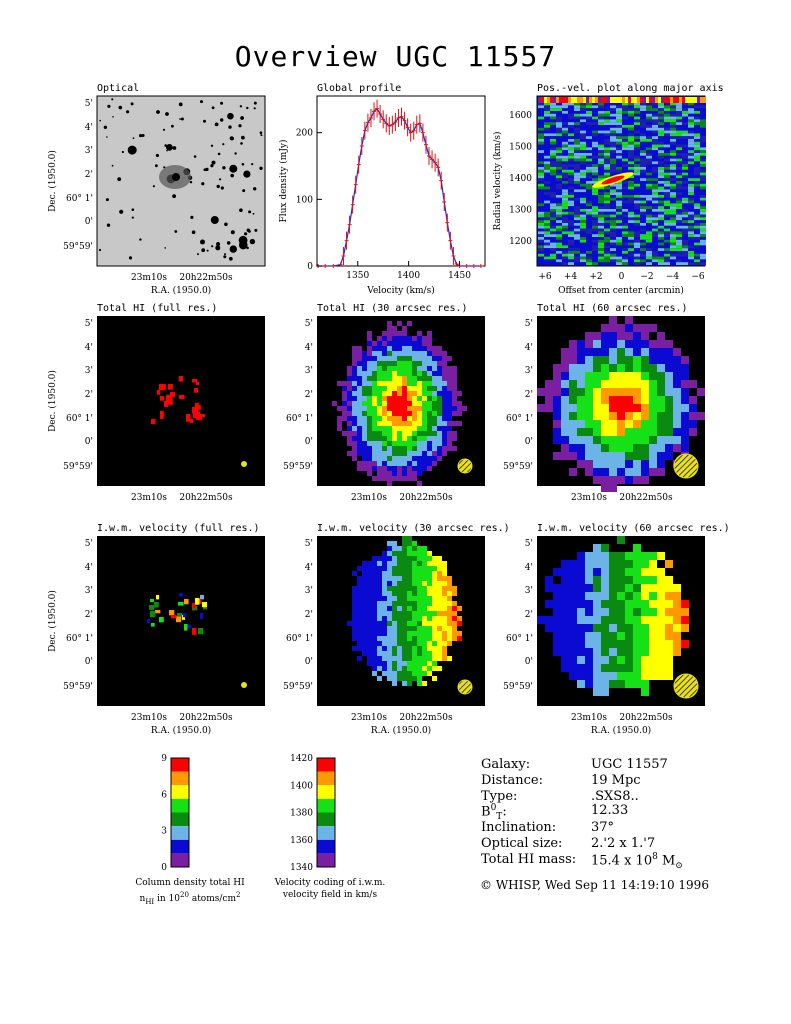 This screenshot has width=791, height=1024. I want to click on panel-title-vel-full: I.w.m. velocity (full res.), so click(178, 528).